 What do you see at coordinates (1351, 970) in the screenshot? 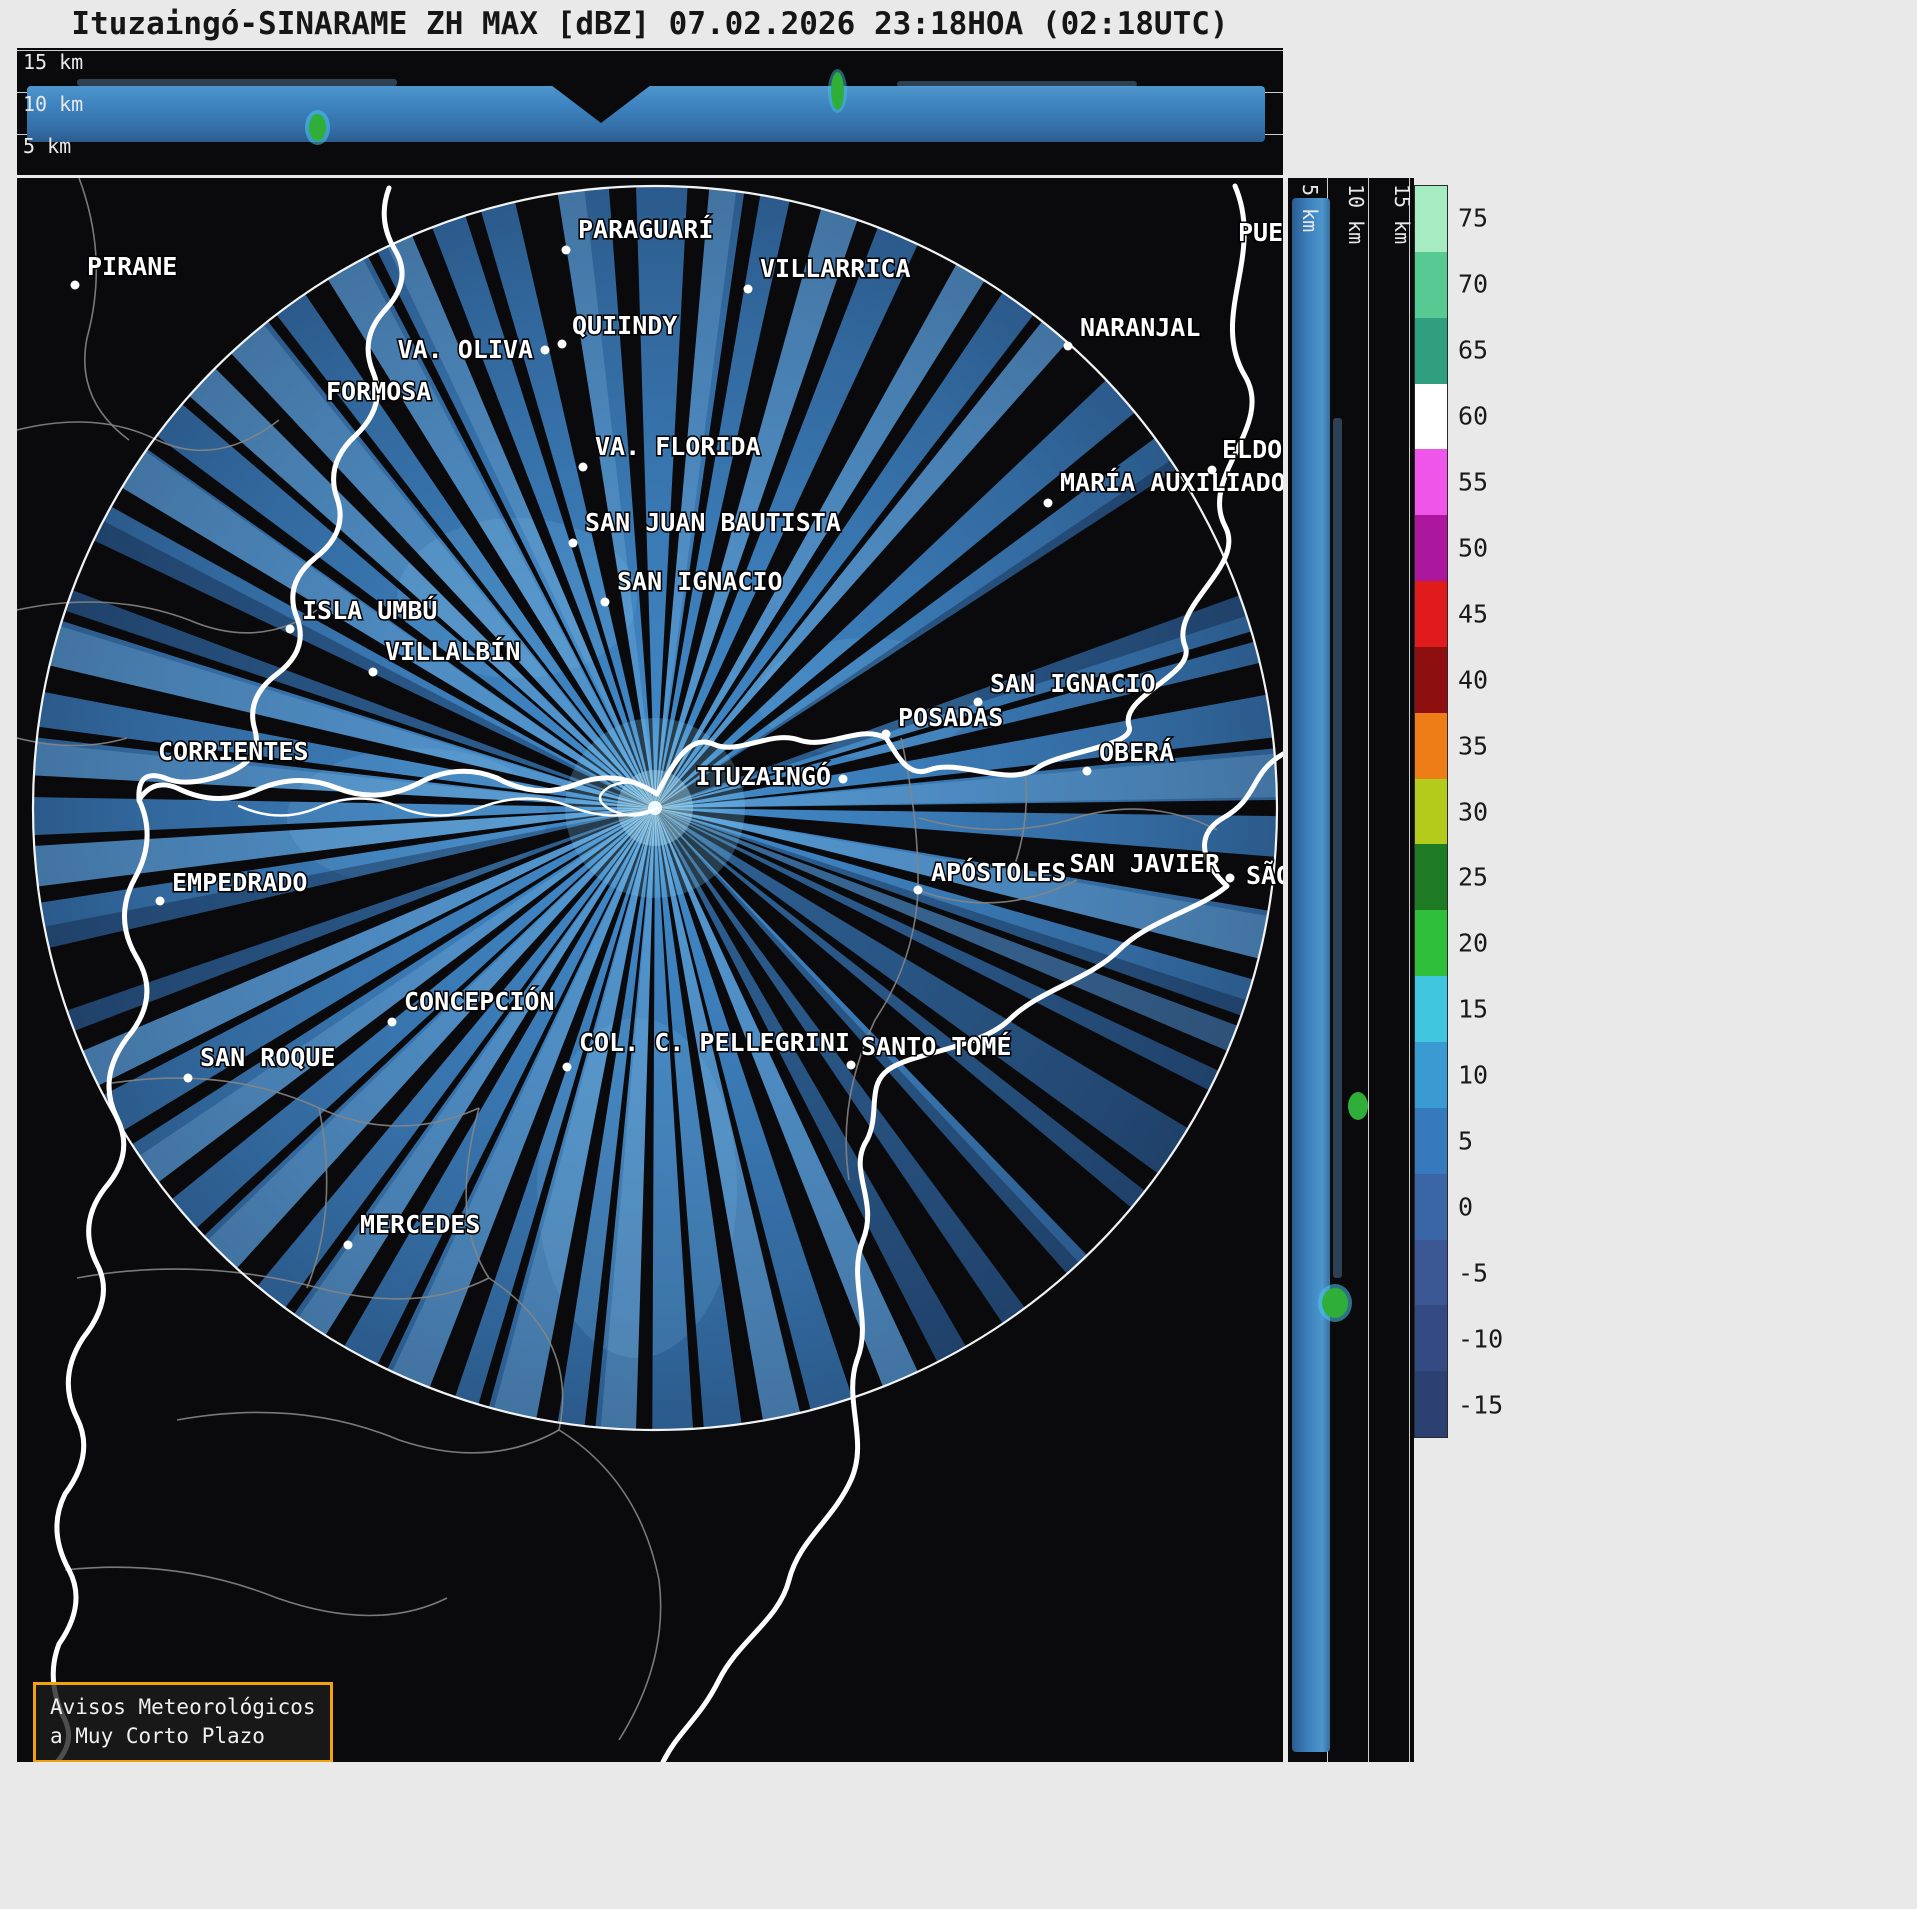
I see `right-cross-section-panel: 5 km 10 km 15 km` at bounding box center [1351, 970].